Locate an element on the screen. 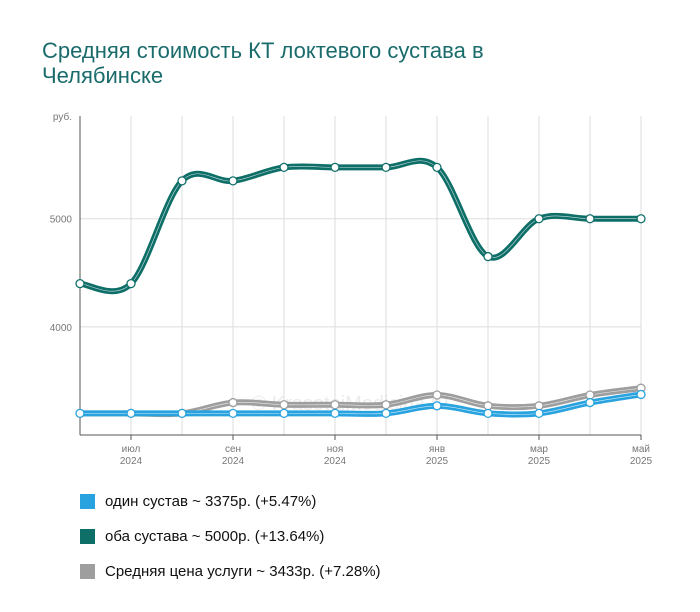 The width and height of the screenshot is (700, 612). y-unit-label: руб. is located at coordinates (62, 117).